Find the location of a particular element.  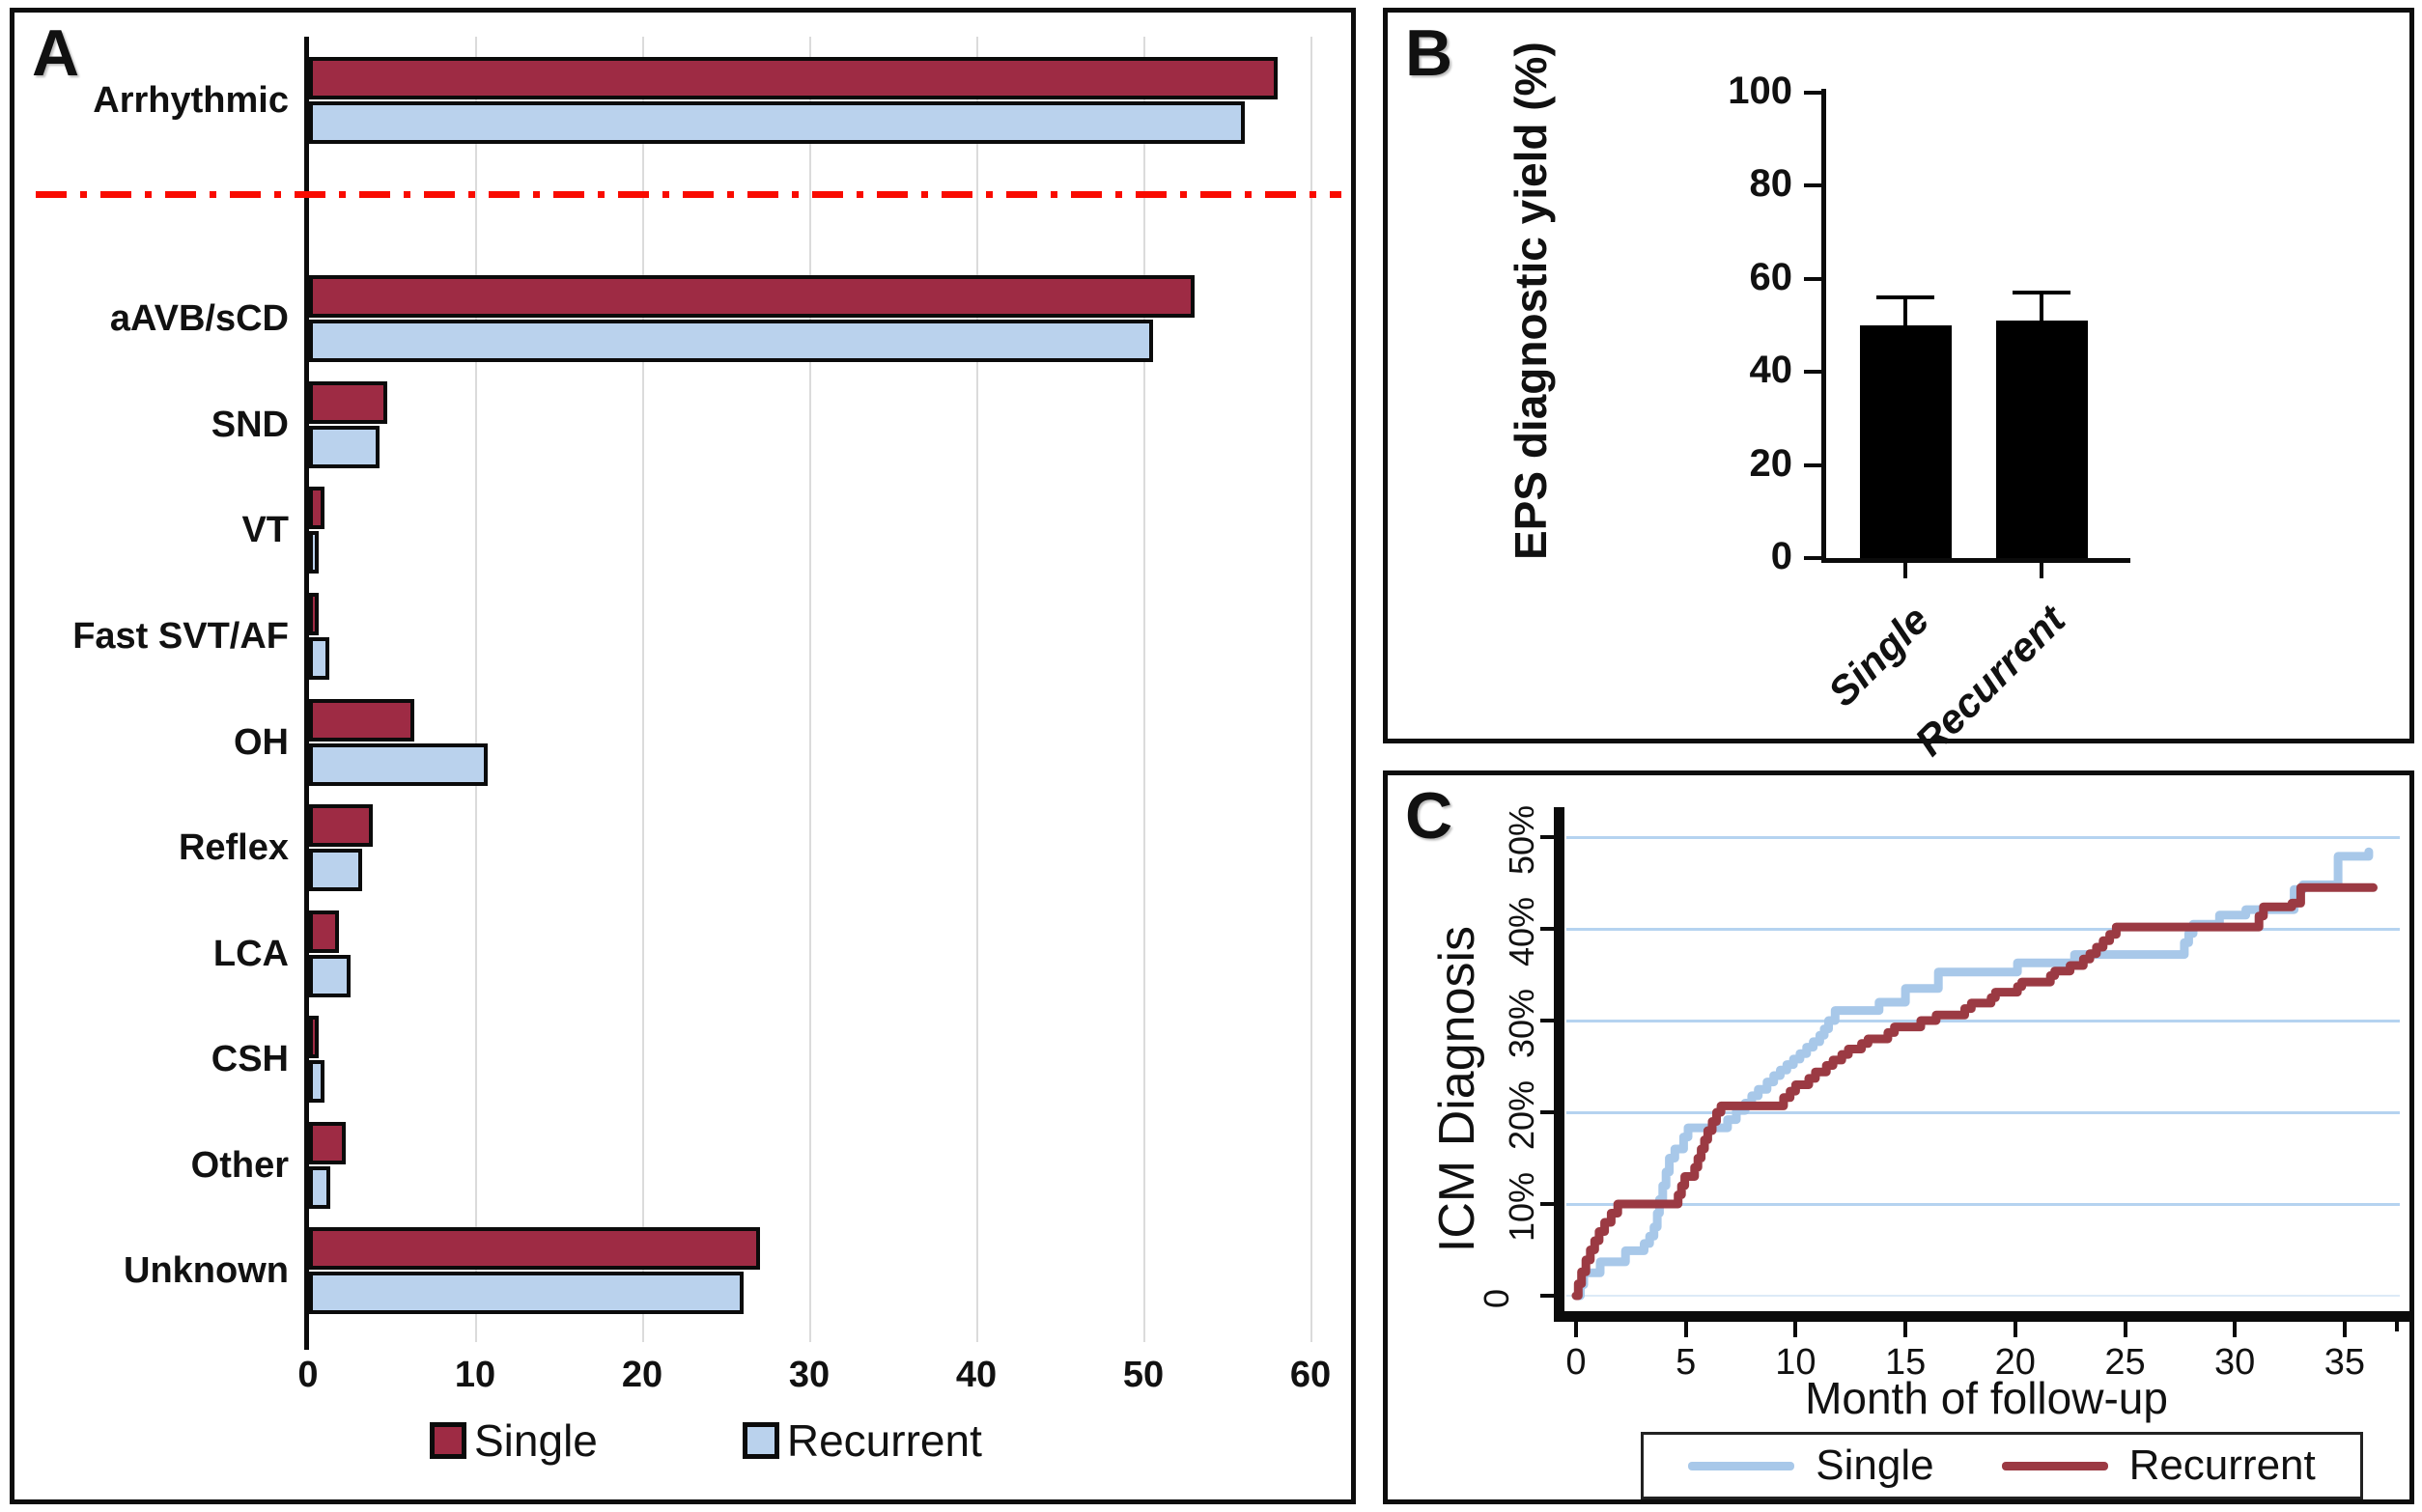

bar-single-csh is located at coordinates (314, 1037).